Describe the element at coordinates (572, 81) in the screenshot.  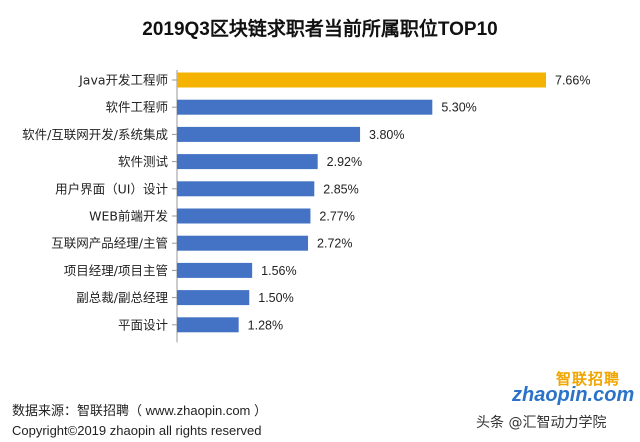
I see `value-label: 7.66%` at that location.